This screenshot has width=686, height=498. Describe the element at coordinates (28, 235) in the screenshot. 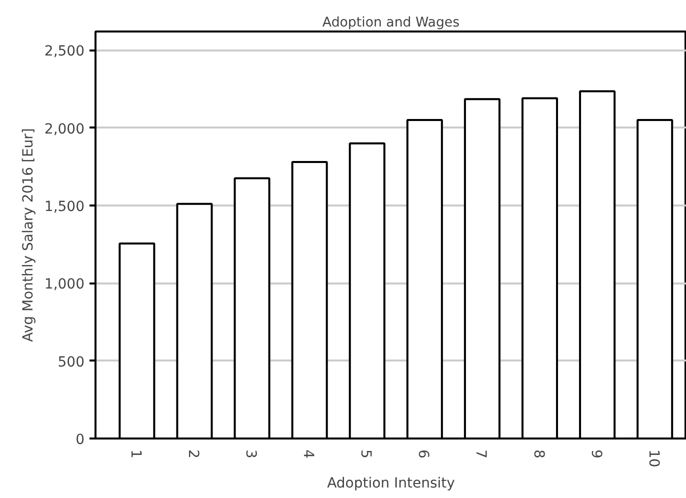

I see `y-axis-title: Avg Monthly Salary 2016 [Eur]` at that location.